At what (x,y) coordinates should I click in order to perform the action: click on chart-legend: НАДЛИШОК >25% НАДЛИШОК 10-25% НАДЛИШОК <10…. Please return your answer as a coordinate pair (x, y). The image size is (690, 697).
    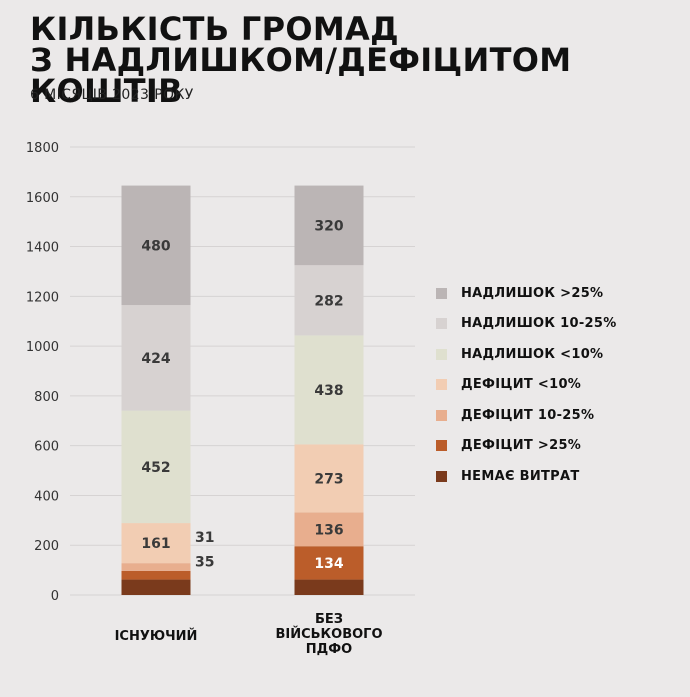
    Looking at the image, I should click on (526, 385).